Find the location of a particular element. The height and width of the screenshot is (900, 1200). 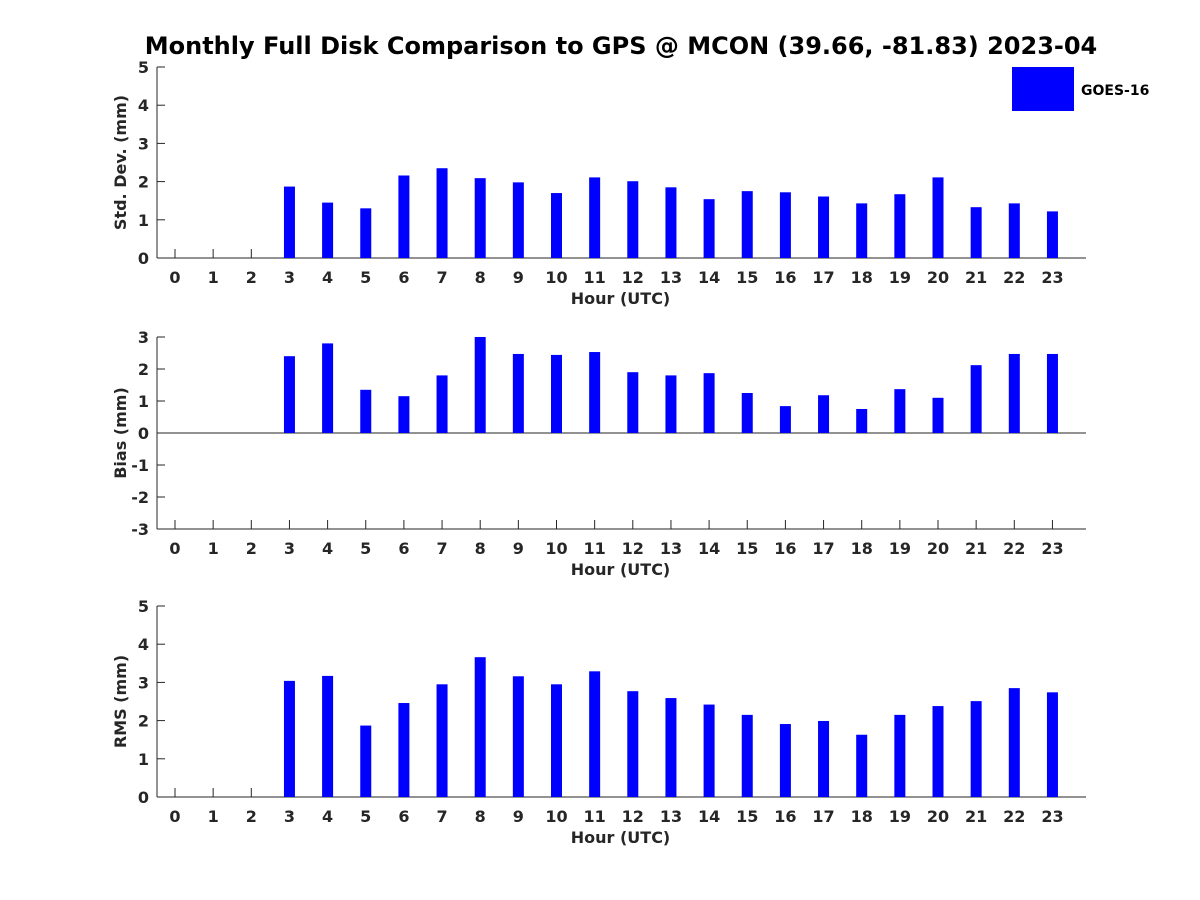

x-axis-label: Hour (UTC) is located at coordinates (621, 837).